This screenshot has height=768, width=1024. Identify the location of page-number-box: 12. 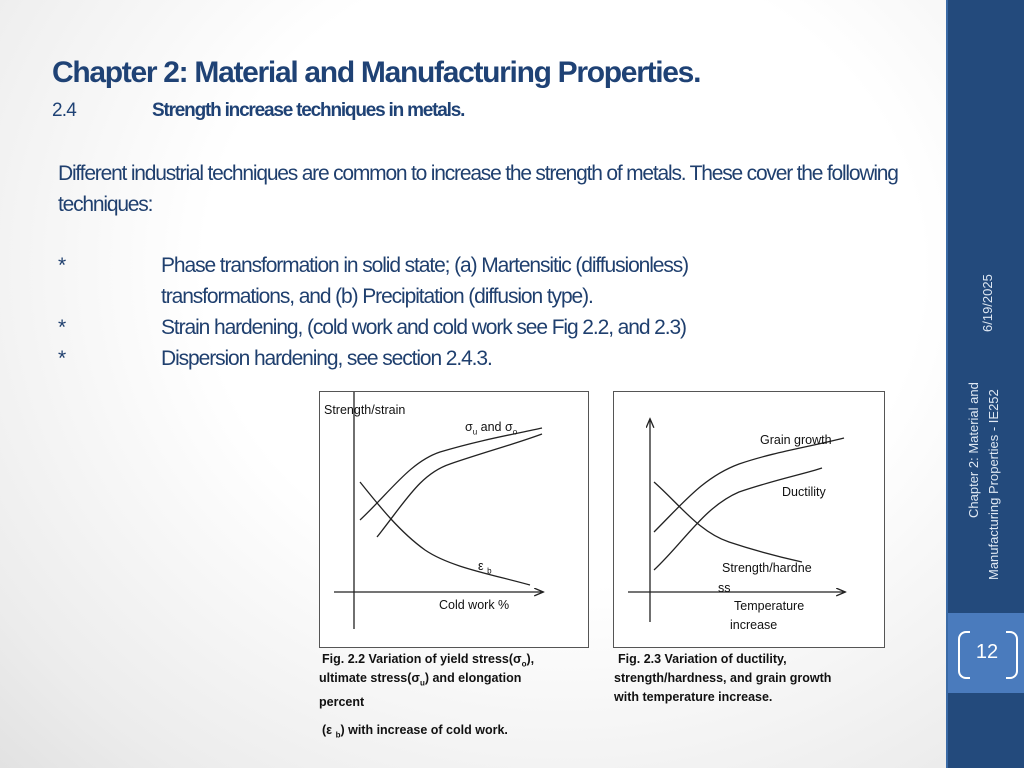
(986, 653).